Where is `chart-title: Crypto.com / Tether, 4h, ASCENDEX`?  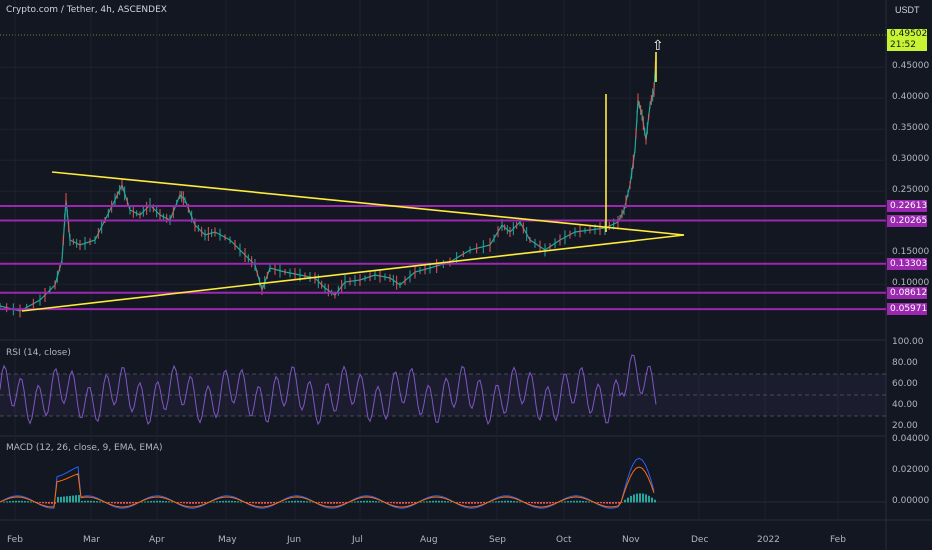
chart-title: Crypto.com / Tether, 4h, ASCENDEX is located at coordinates (86, 10).